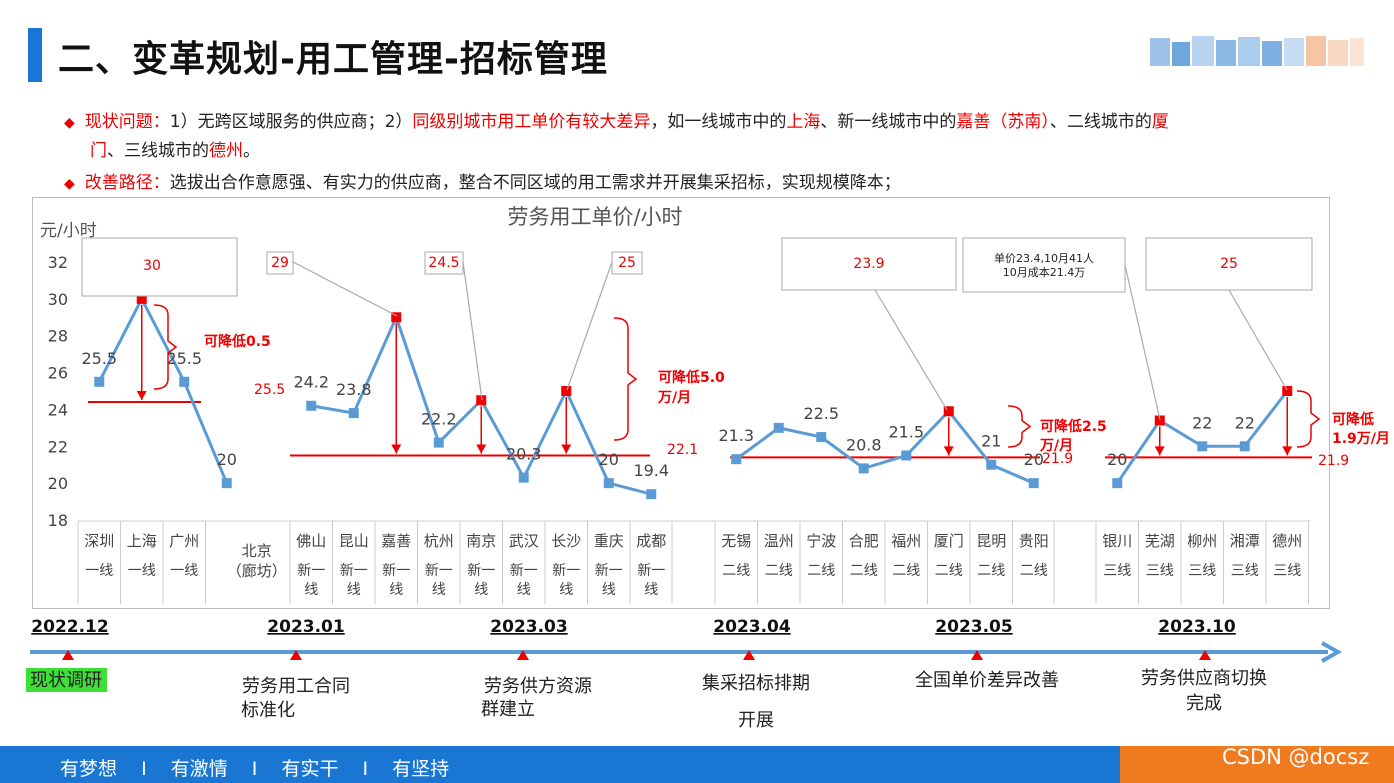 The width and height of the screenshot is (1394, 783). Describe the element at coordinates (560, 764) in the screenshot. I see `footer-bar` at that location.